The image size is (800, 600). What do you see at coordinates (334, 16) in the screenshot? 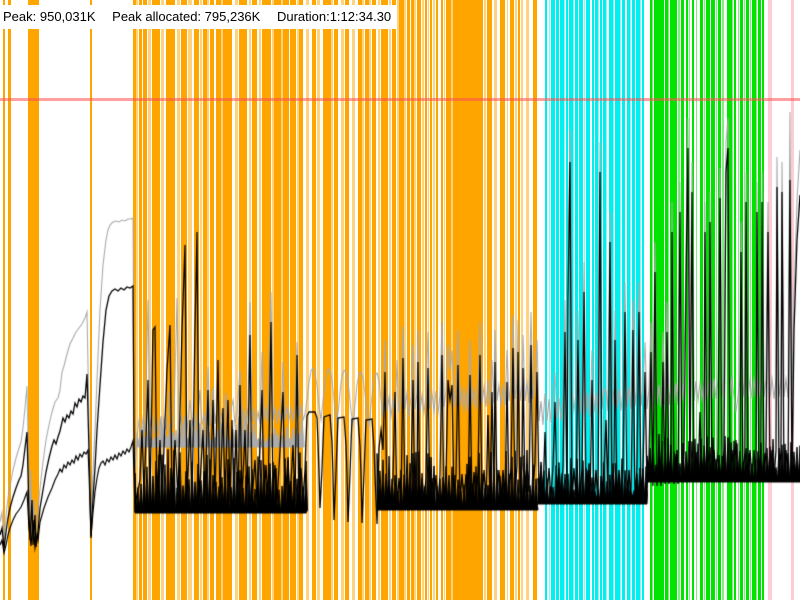
I see `duration-stat: Duration:1:12:34.30` at bounding box center [334, 16].